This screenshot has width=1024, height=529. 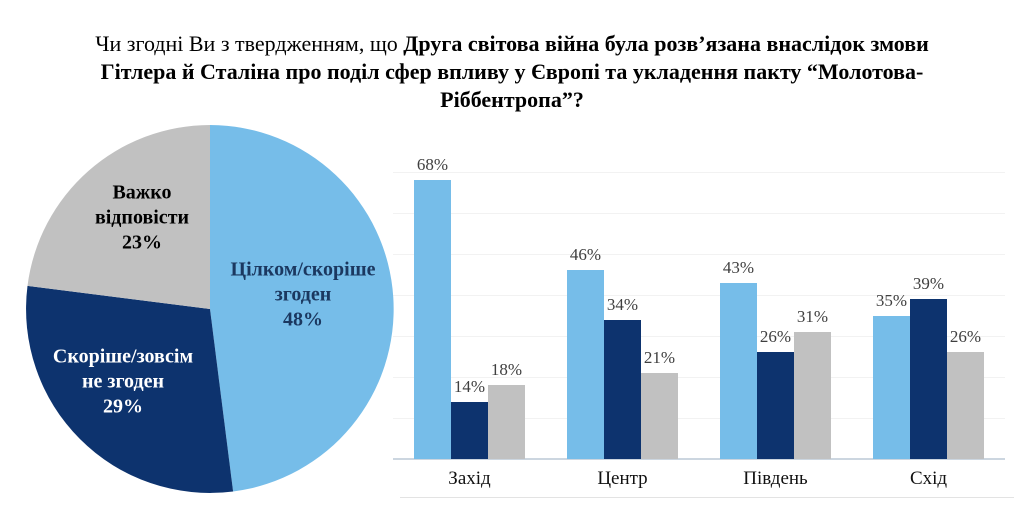 I want to click on bar-value-label: 46%, so click(x=585, y=255).